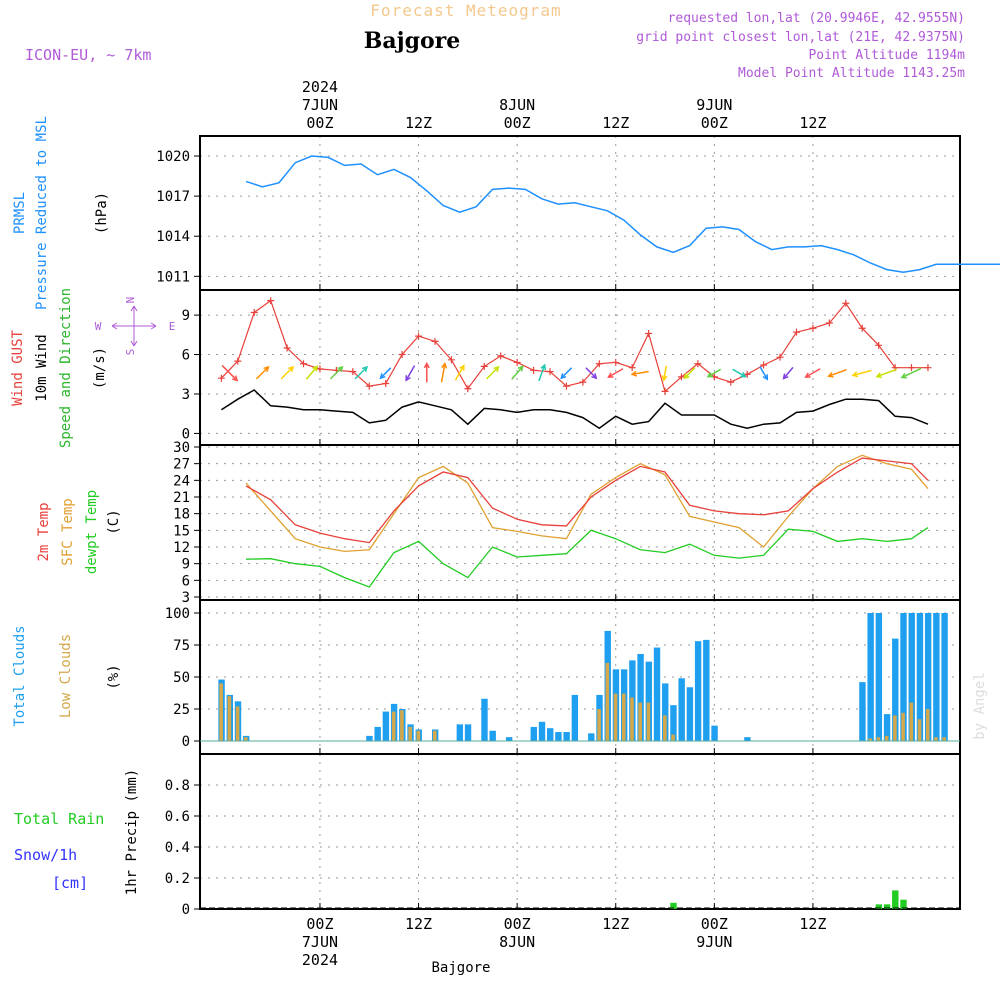 The width and height of the screenshot is (1000, 1004). What do you see at coordinates (177, 879) in the screenshot?
I see `y-tick-label: 0.2` at bounding box center [177, 879].